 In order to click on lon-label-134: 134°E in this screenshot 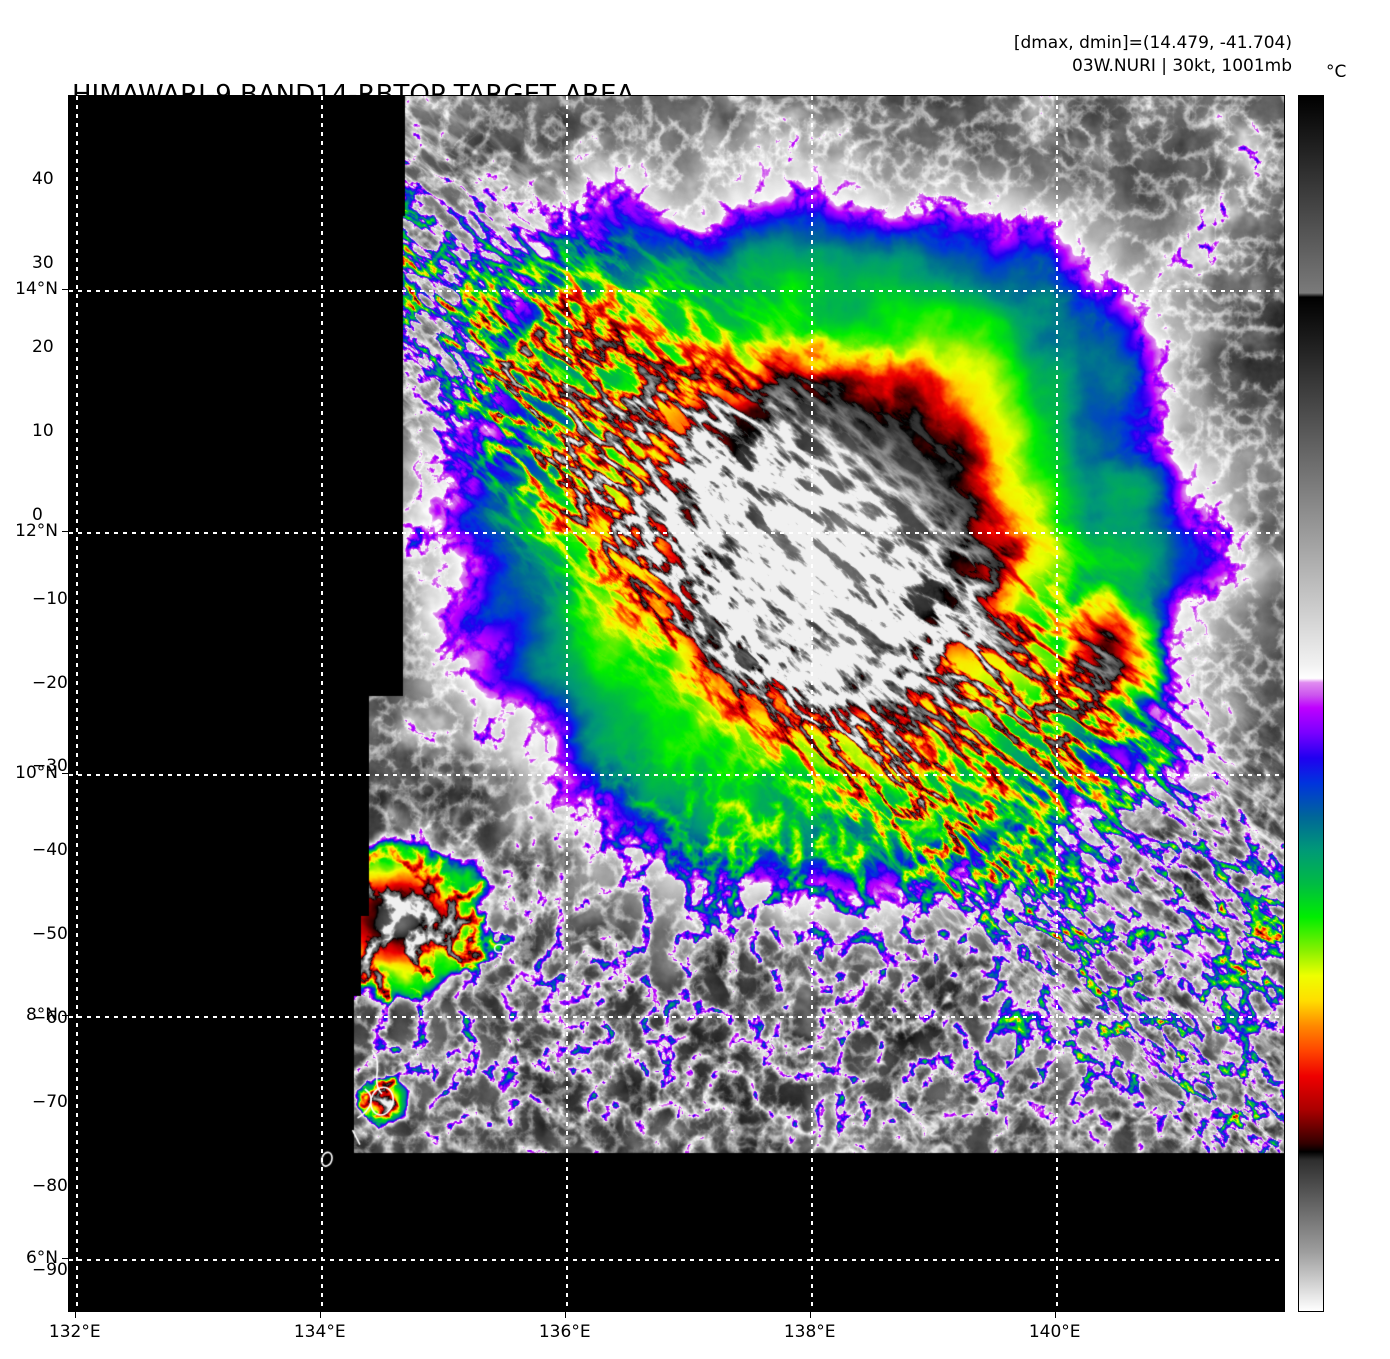, I will do `click(319, 1332)`.